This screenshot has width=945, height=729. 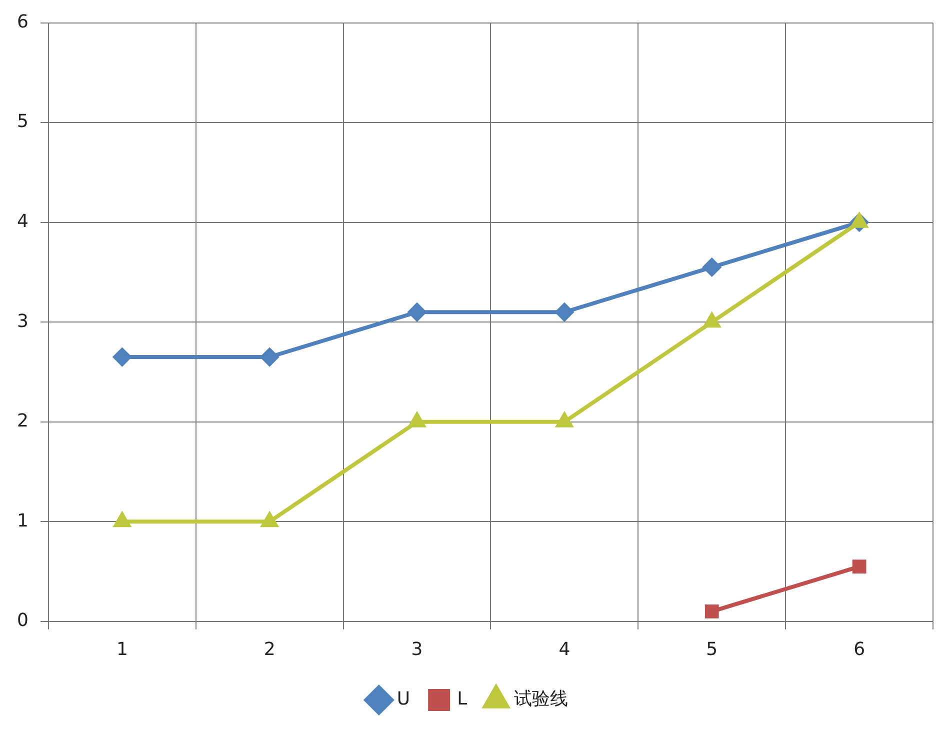 I want to click on y-tick-label: 3, so click(x=22, y=321).